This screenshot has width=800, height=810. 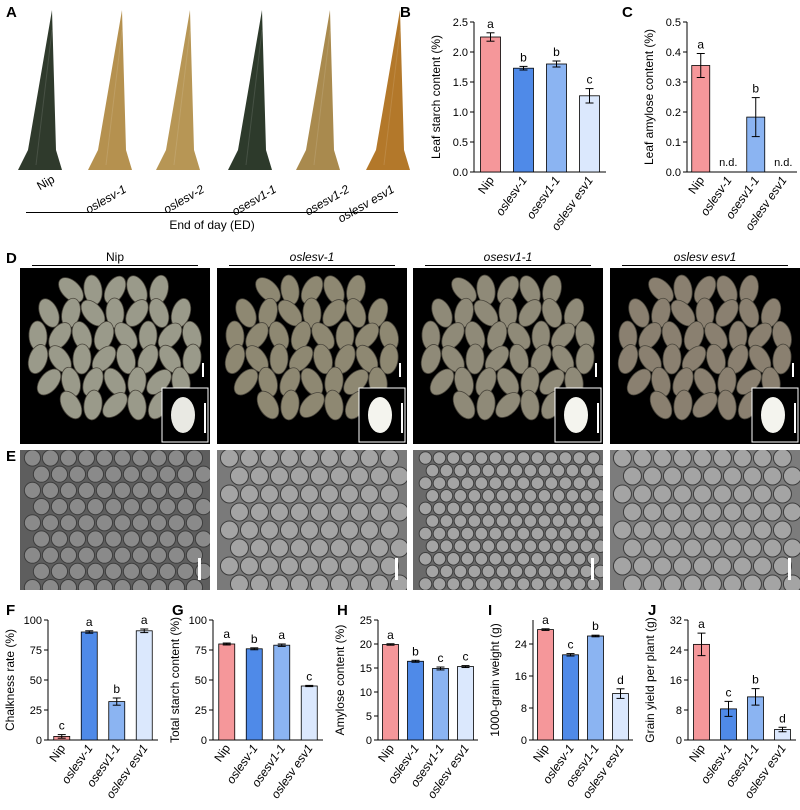 What do you see at coordinates (312, 265) in the screenshot?
I see `genotype-underline` at bounding box center [312, 265].